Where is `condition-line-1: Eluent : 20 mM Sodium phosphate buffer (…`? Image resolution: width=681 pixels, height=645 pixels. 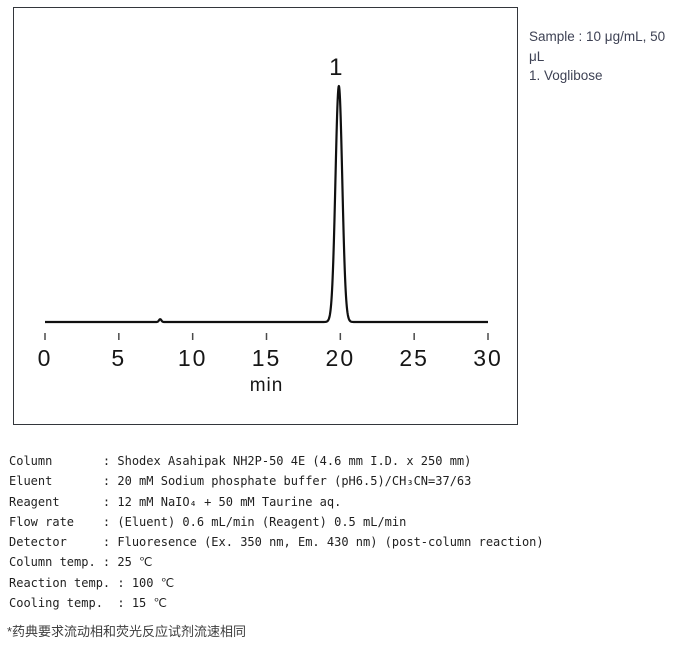 condition-line-1: Eluent : 20 mM Sodium phosphate buffer (… is located at coordinates (240, 481).